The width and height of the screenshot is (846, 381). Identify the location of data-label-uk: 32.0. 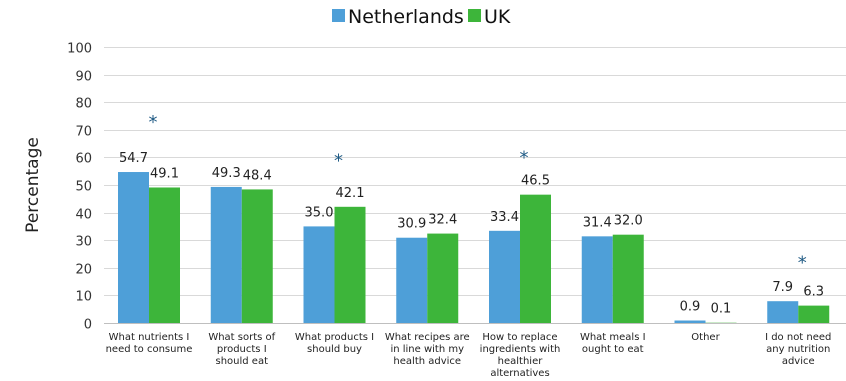
(628, 221).